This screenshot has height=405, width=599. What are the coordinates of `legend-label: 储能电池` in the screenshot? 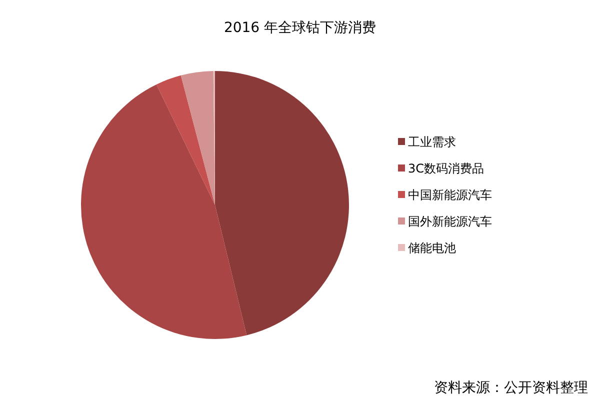 It's located at (432, 248).